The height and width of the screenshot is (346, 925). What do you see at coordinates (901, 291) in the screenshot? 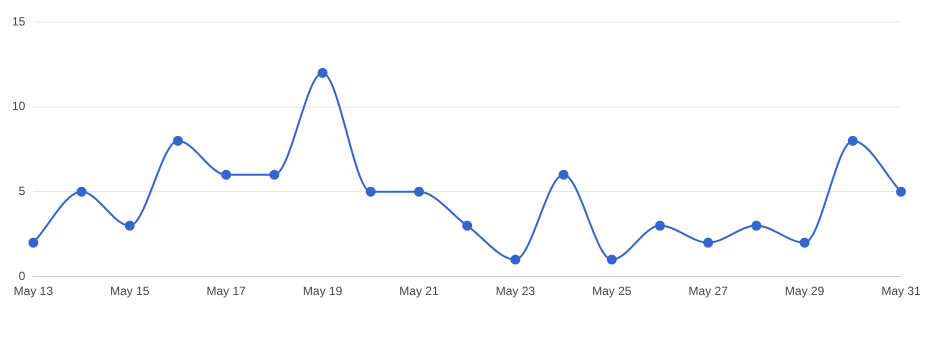
I see `x-tick-label: May 31` at bounding box center [901, 291].